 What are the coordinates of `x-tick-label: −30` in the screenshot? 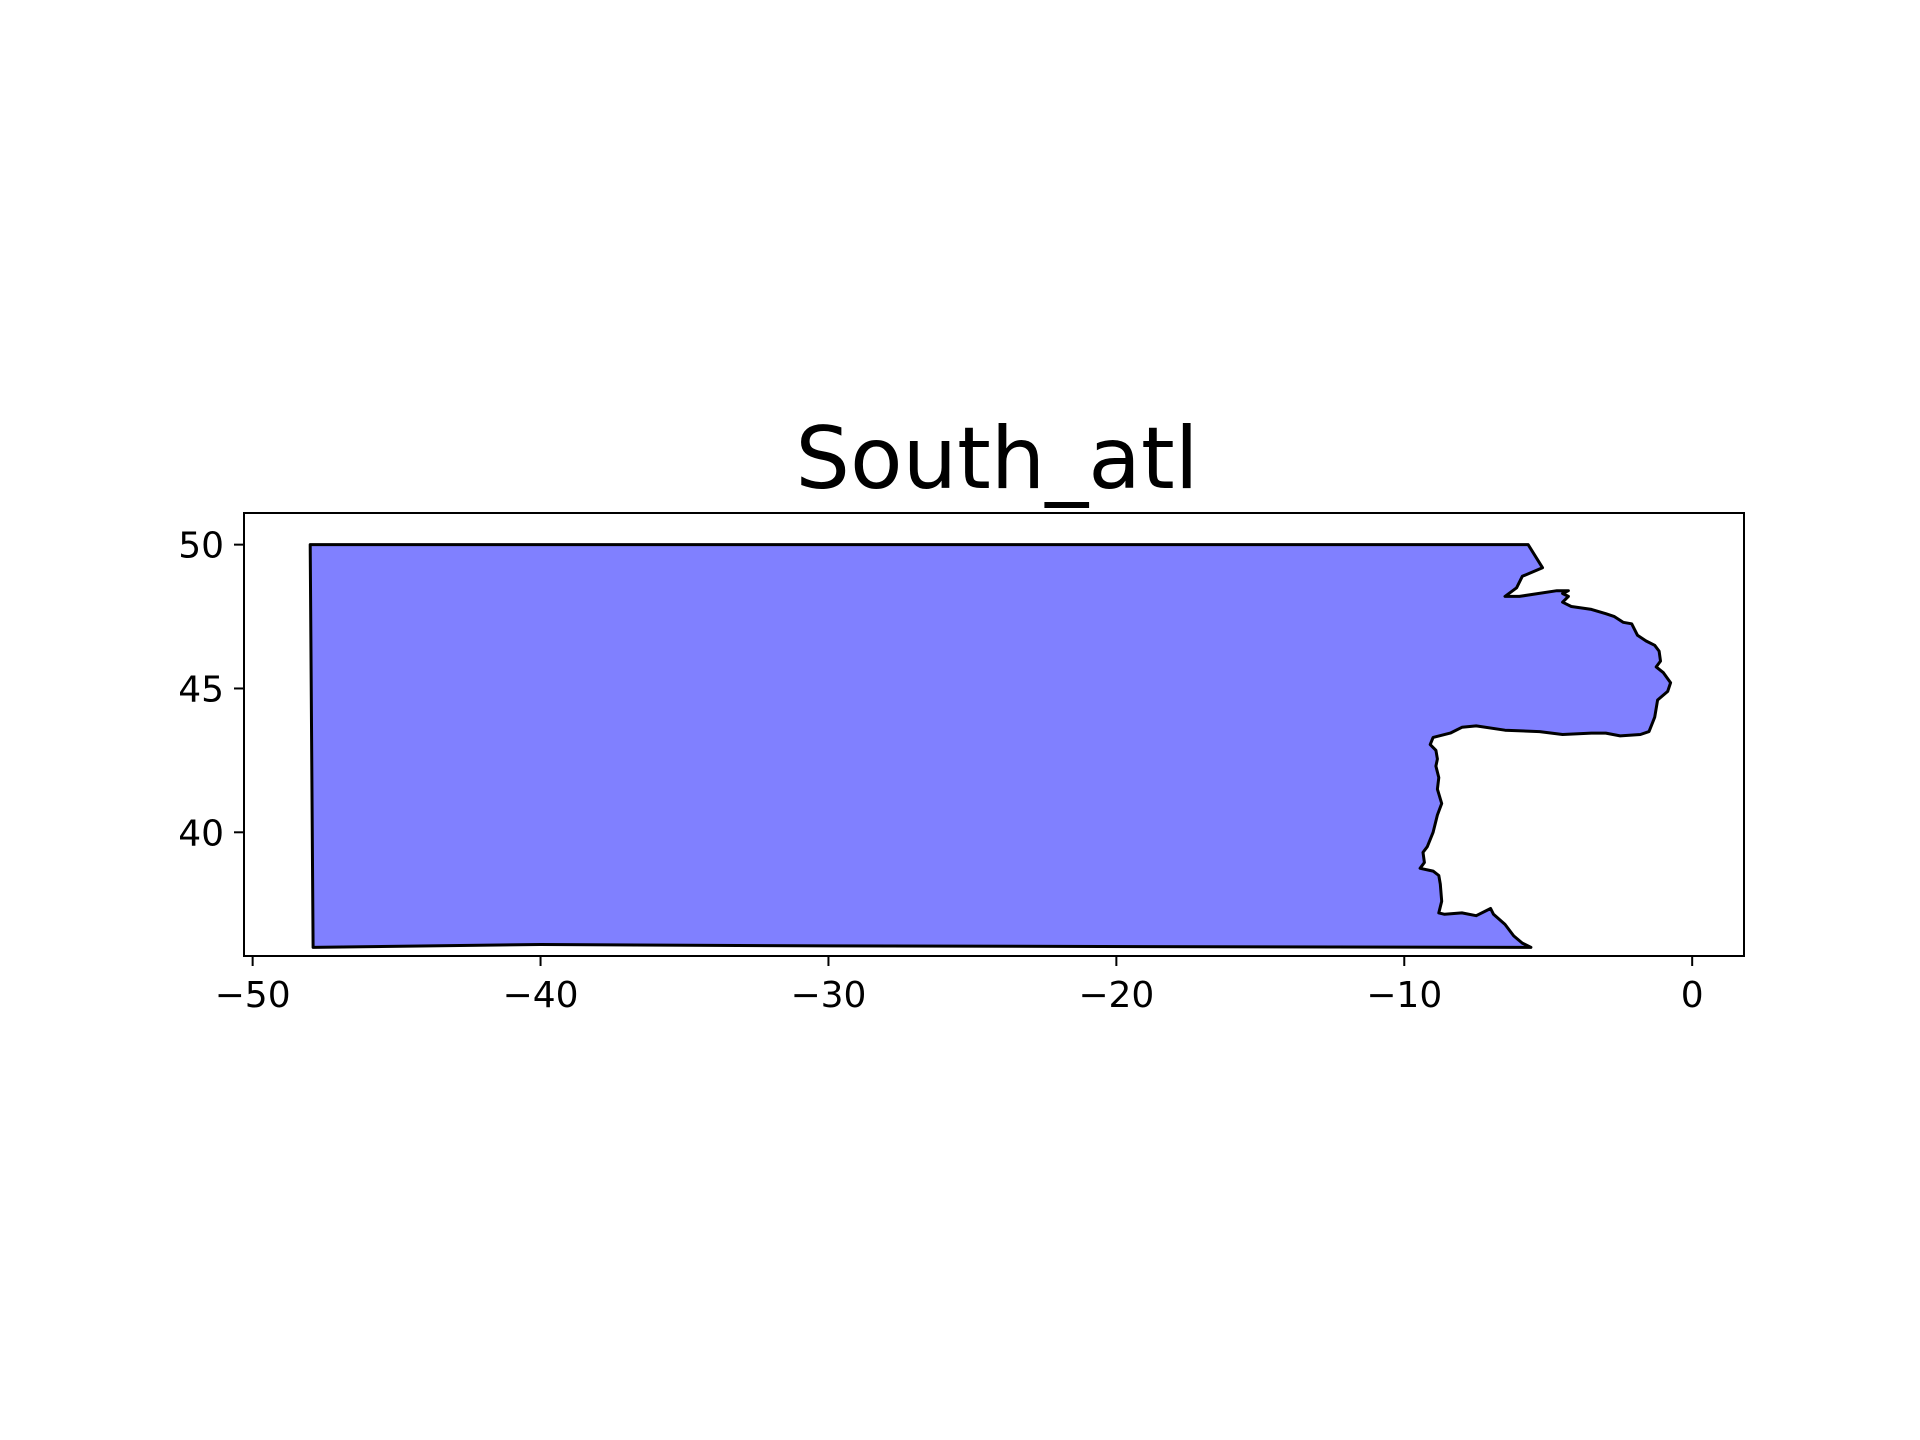 It's located at (828, 995).